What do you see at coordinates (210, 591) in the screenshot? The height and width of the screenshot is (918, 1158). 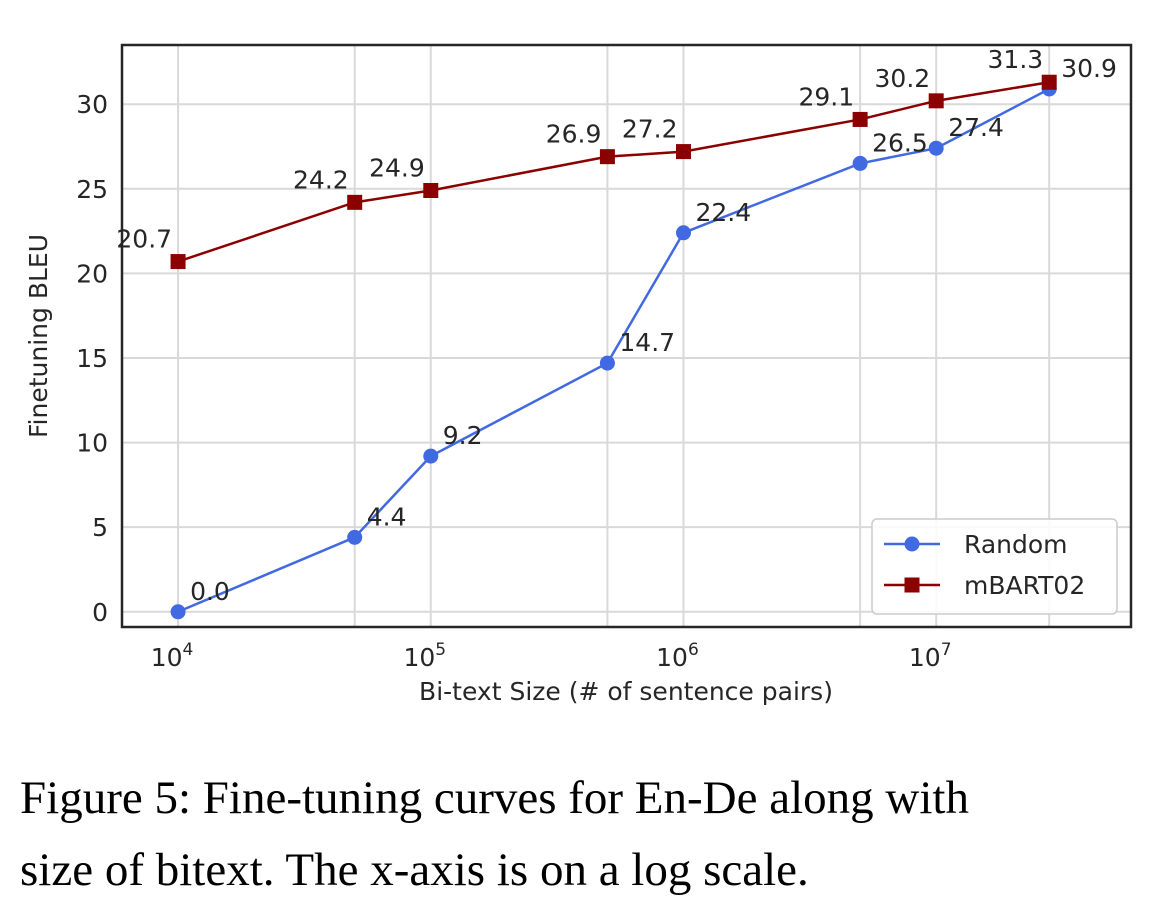 I see `data-label: 0.0` at bounding box center [210, 591].